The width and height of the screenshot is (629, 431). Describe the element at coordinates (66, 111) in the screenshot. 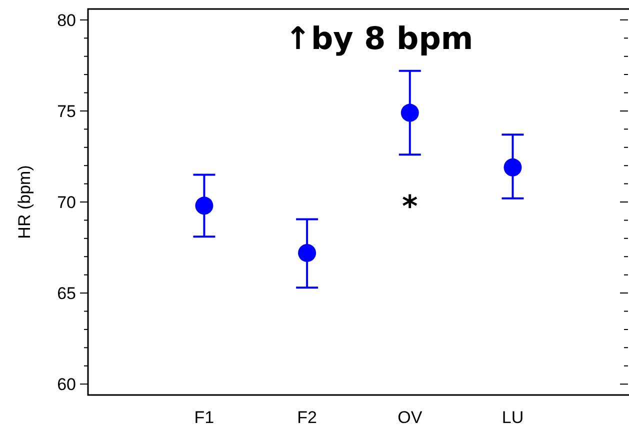

I see `y-tick-label: 75` at that location.